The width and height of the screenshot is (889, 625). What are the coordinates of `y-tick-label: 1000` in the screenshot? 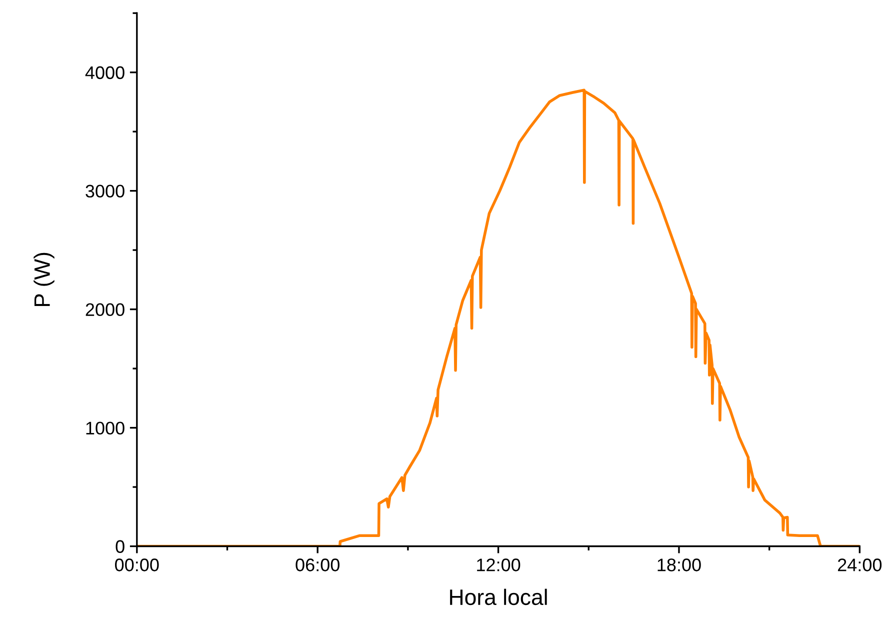 It's located at (105, 428).